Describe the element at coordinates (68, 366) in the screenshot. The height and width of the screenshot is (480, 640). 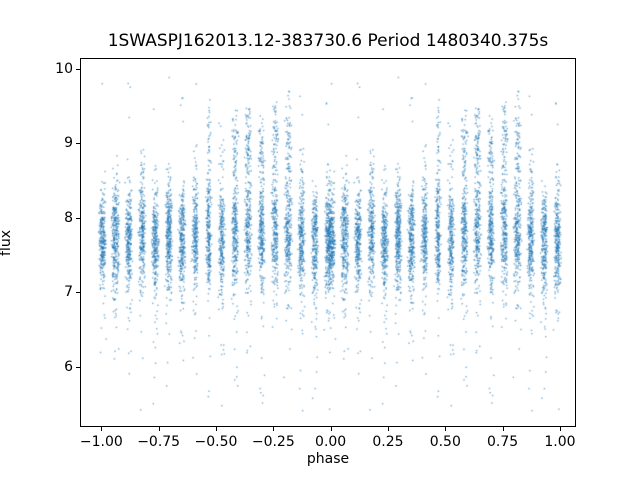
I see `y-tick-label: 6` at that location.